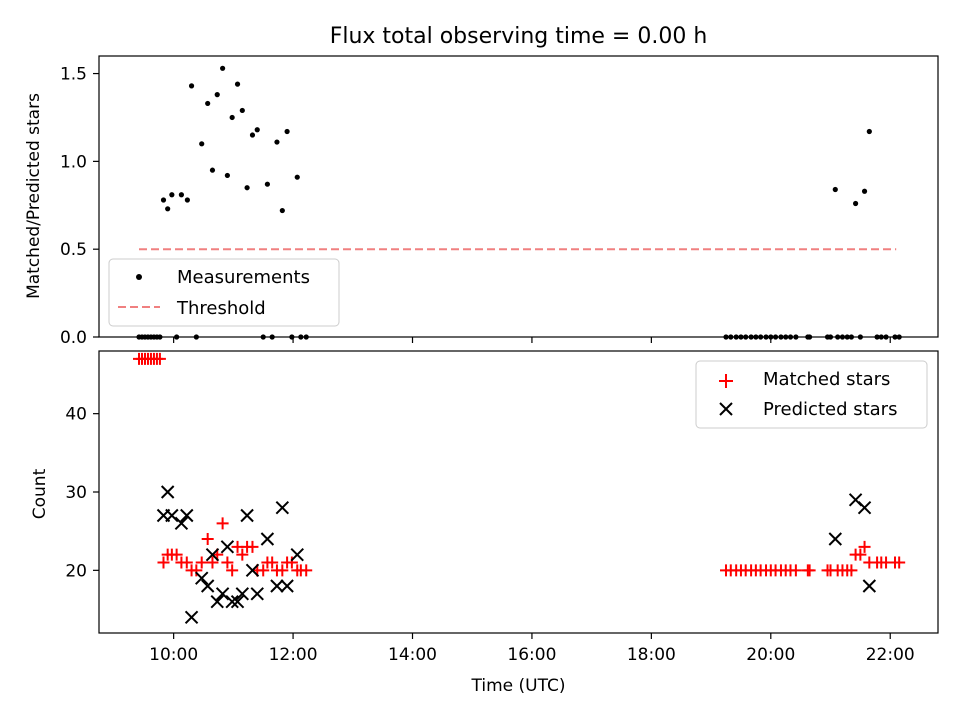  I want to click on bottom-legend: Matched stars Predicted stars, so click(811, 394).